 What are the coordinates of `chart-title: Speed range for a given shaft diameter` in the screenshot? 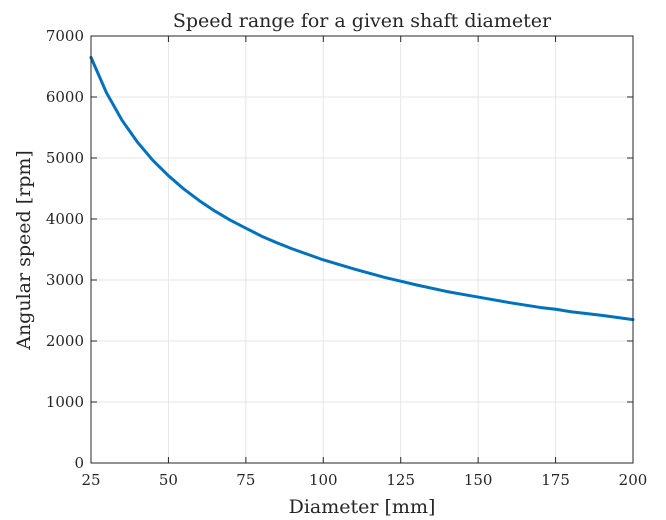 It's located at (362, 21).